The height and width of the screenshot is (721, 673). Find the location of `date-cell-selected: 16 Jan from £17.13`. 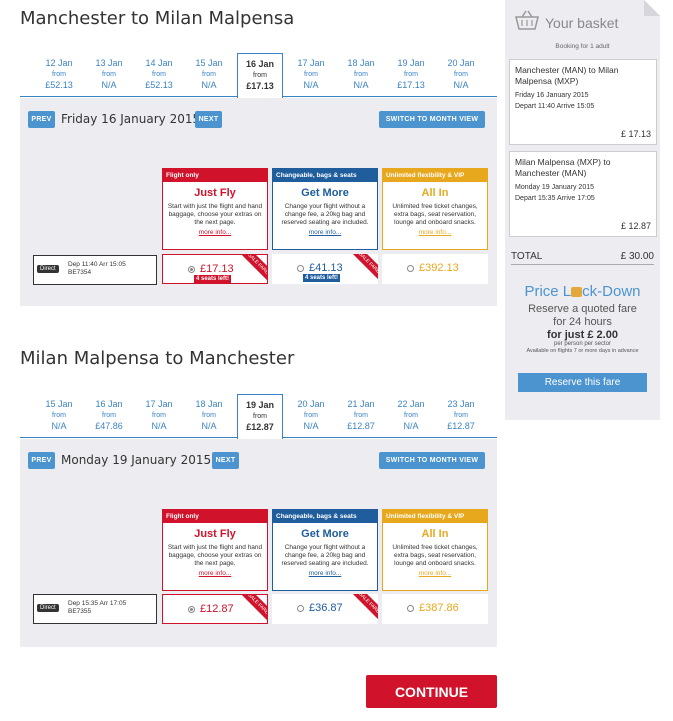

date-cell-selected: 16 Jan from £17.13 is located at coordinates (260, 75).